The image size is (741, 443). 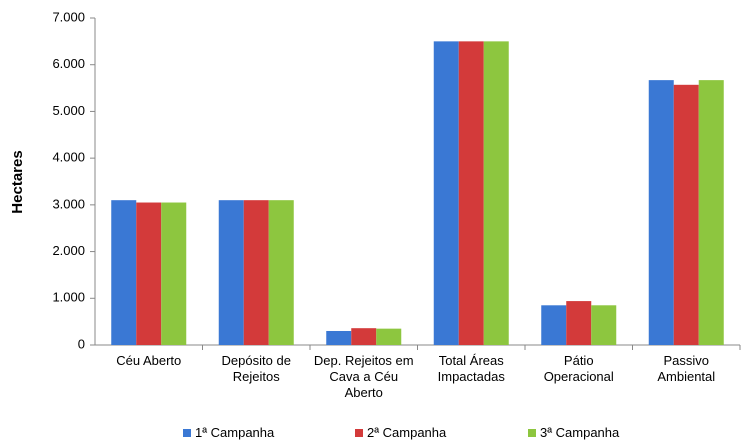 What do you see at coordinates (686, 368) in the screenshot?
I see `x-tick-label: Passivo Ambiental` at bounding box center [686, 368].